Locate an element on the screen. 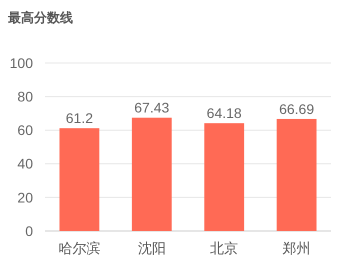 The width and height of the screenshot is (343, 274). data-label: 64.18 is located at coordinates (224, 113).